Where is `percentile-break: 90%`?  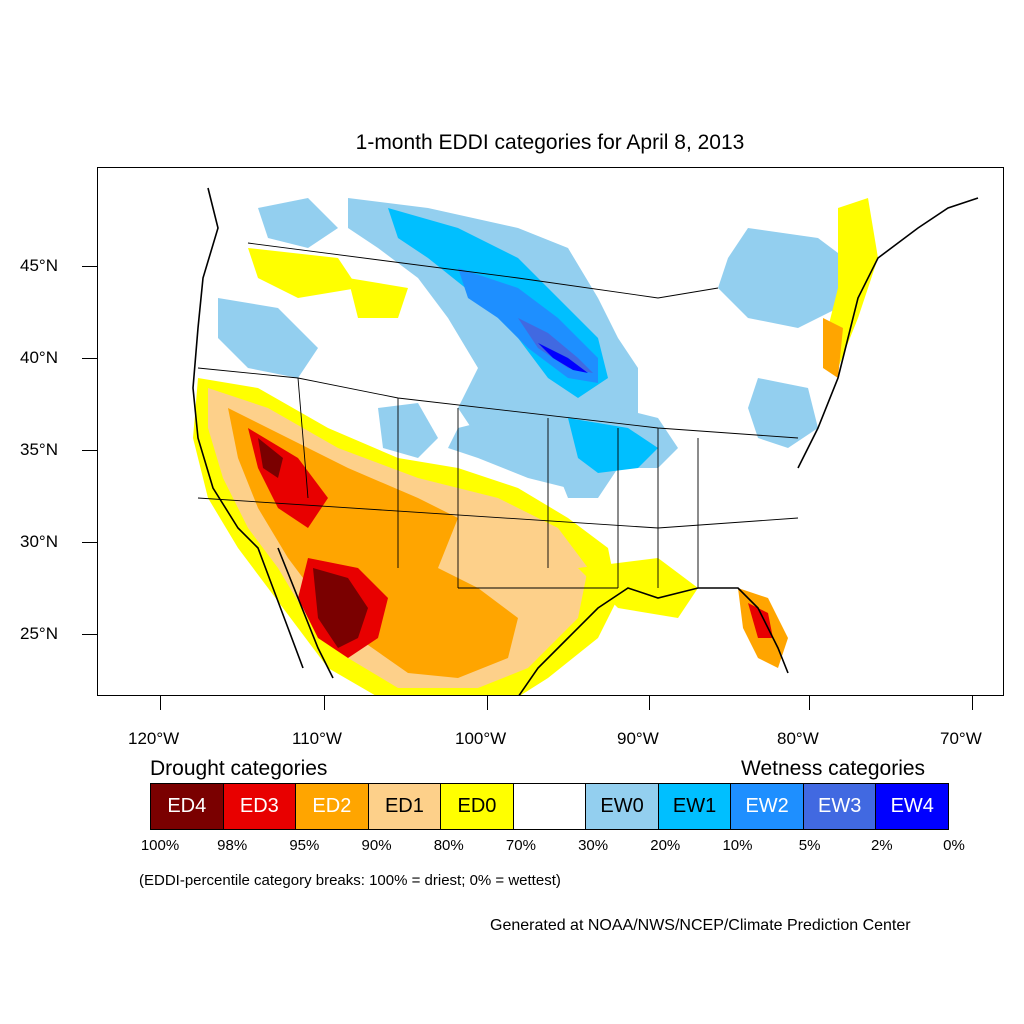 percentile-break: 90% is located at coordinates (376, 845).